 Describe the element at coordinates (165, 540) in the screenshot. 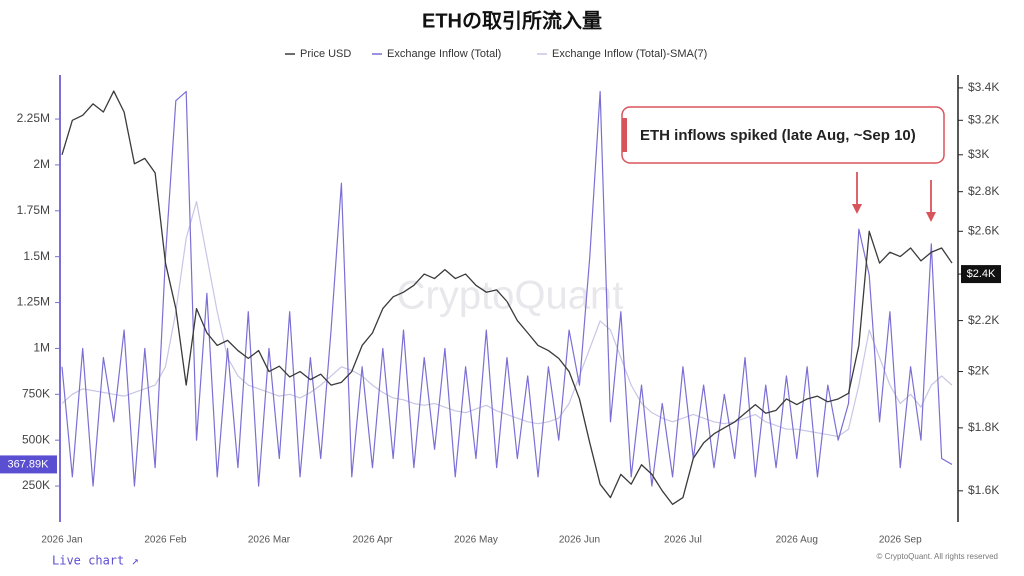

I see `x-tick-label: 2026 Feb` at that location.